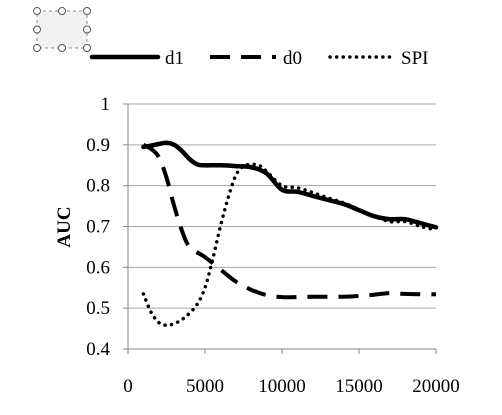 The width and height of the screenshot is (502, 415). What do you see at coordinates (98, 186) in the screenshot?
I see `y-tick-label: 0.8` at bounding box center [98, 186].